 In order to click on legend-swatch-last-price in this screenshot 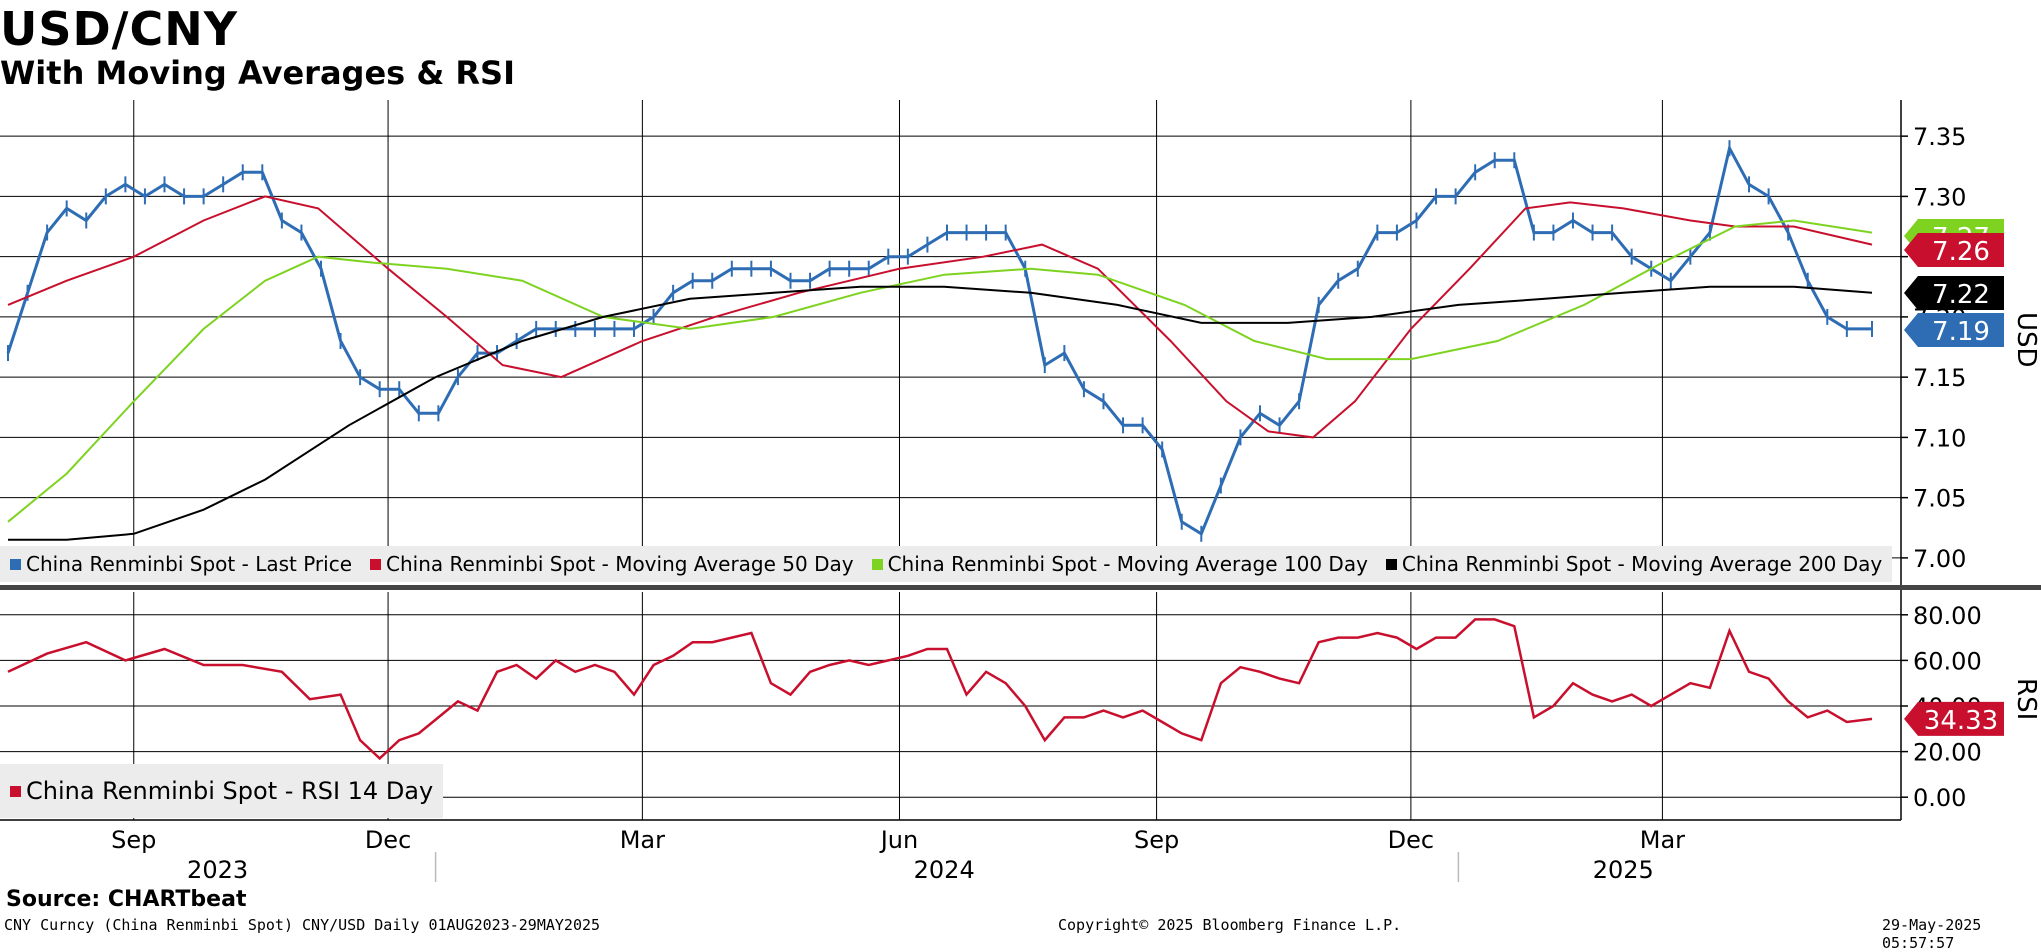, I will do `click(15, 564)`.